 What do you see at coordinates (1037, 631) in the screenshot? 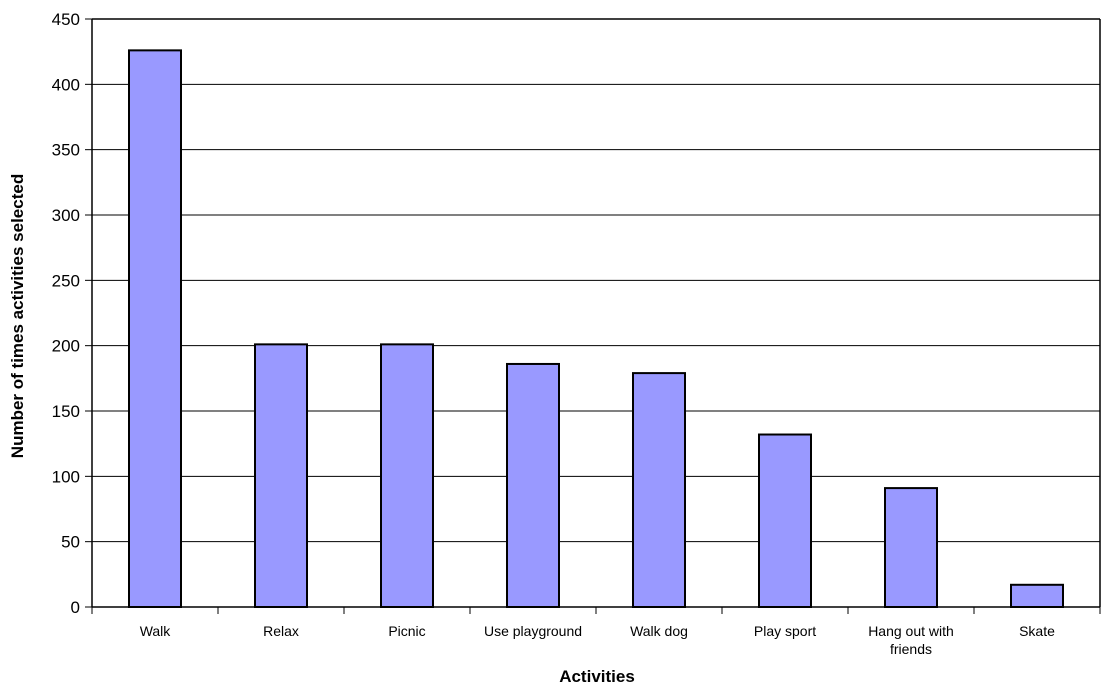
I see `x-tick-label: Skate` at bounding box center [1037, 631].